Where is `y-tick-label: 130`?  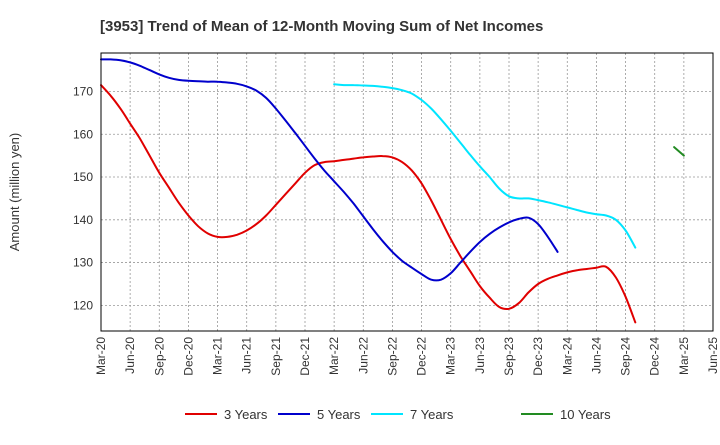 y-tick-label: 130 is located at coordinates (83, 263).